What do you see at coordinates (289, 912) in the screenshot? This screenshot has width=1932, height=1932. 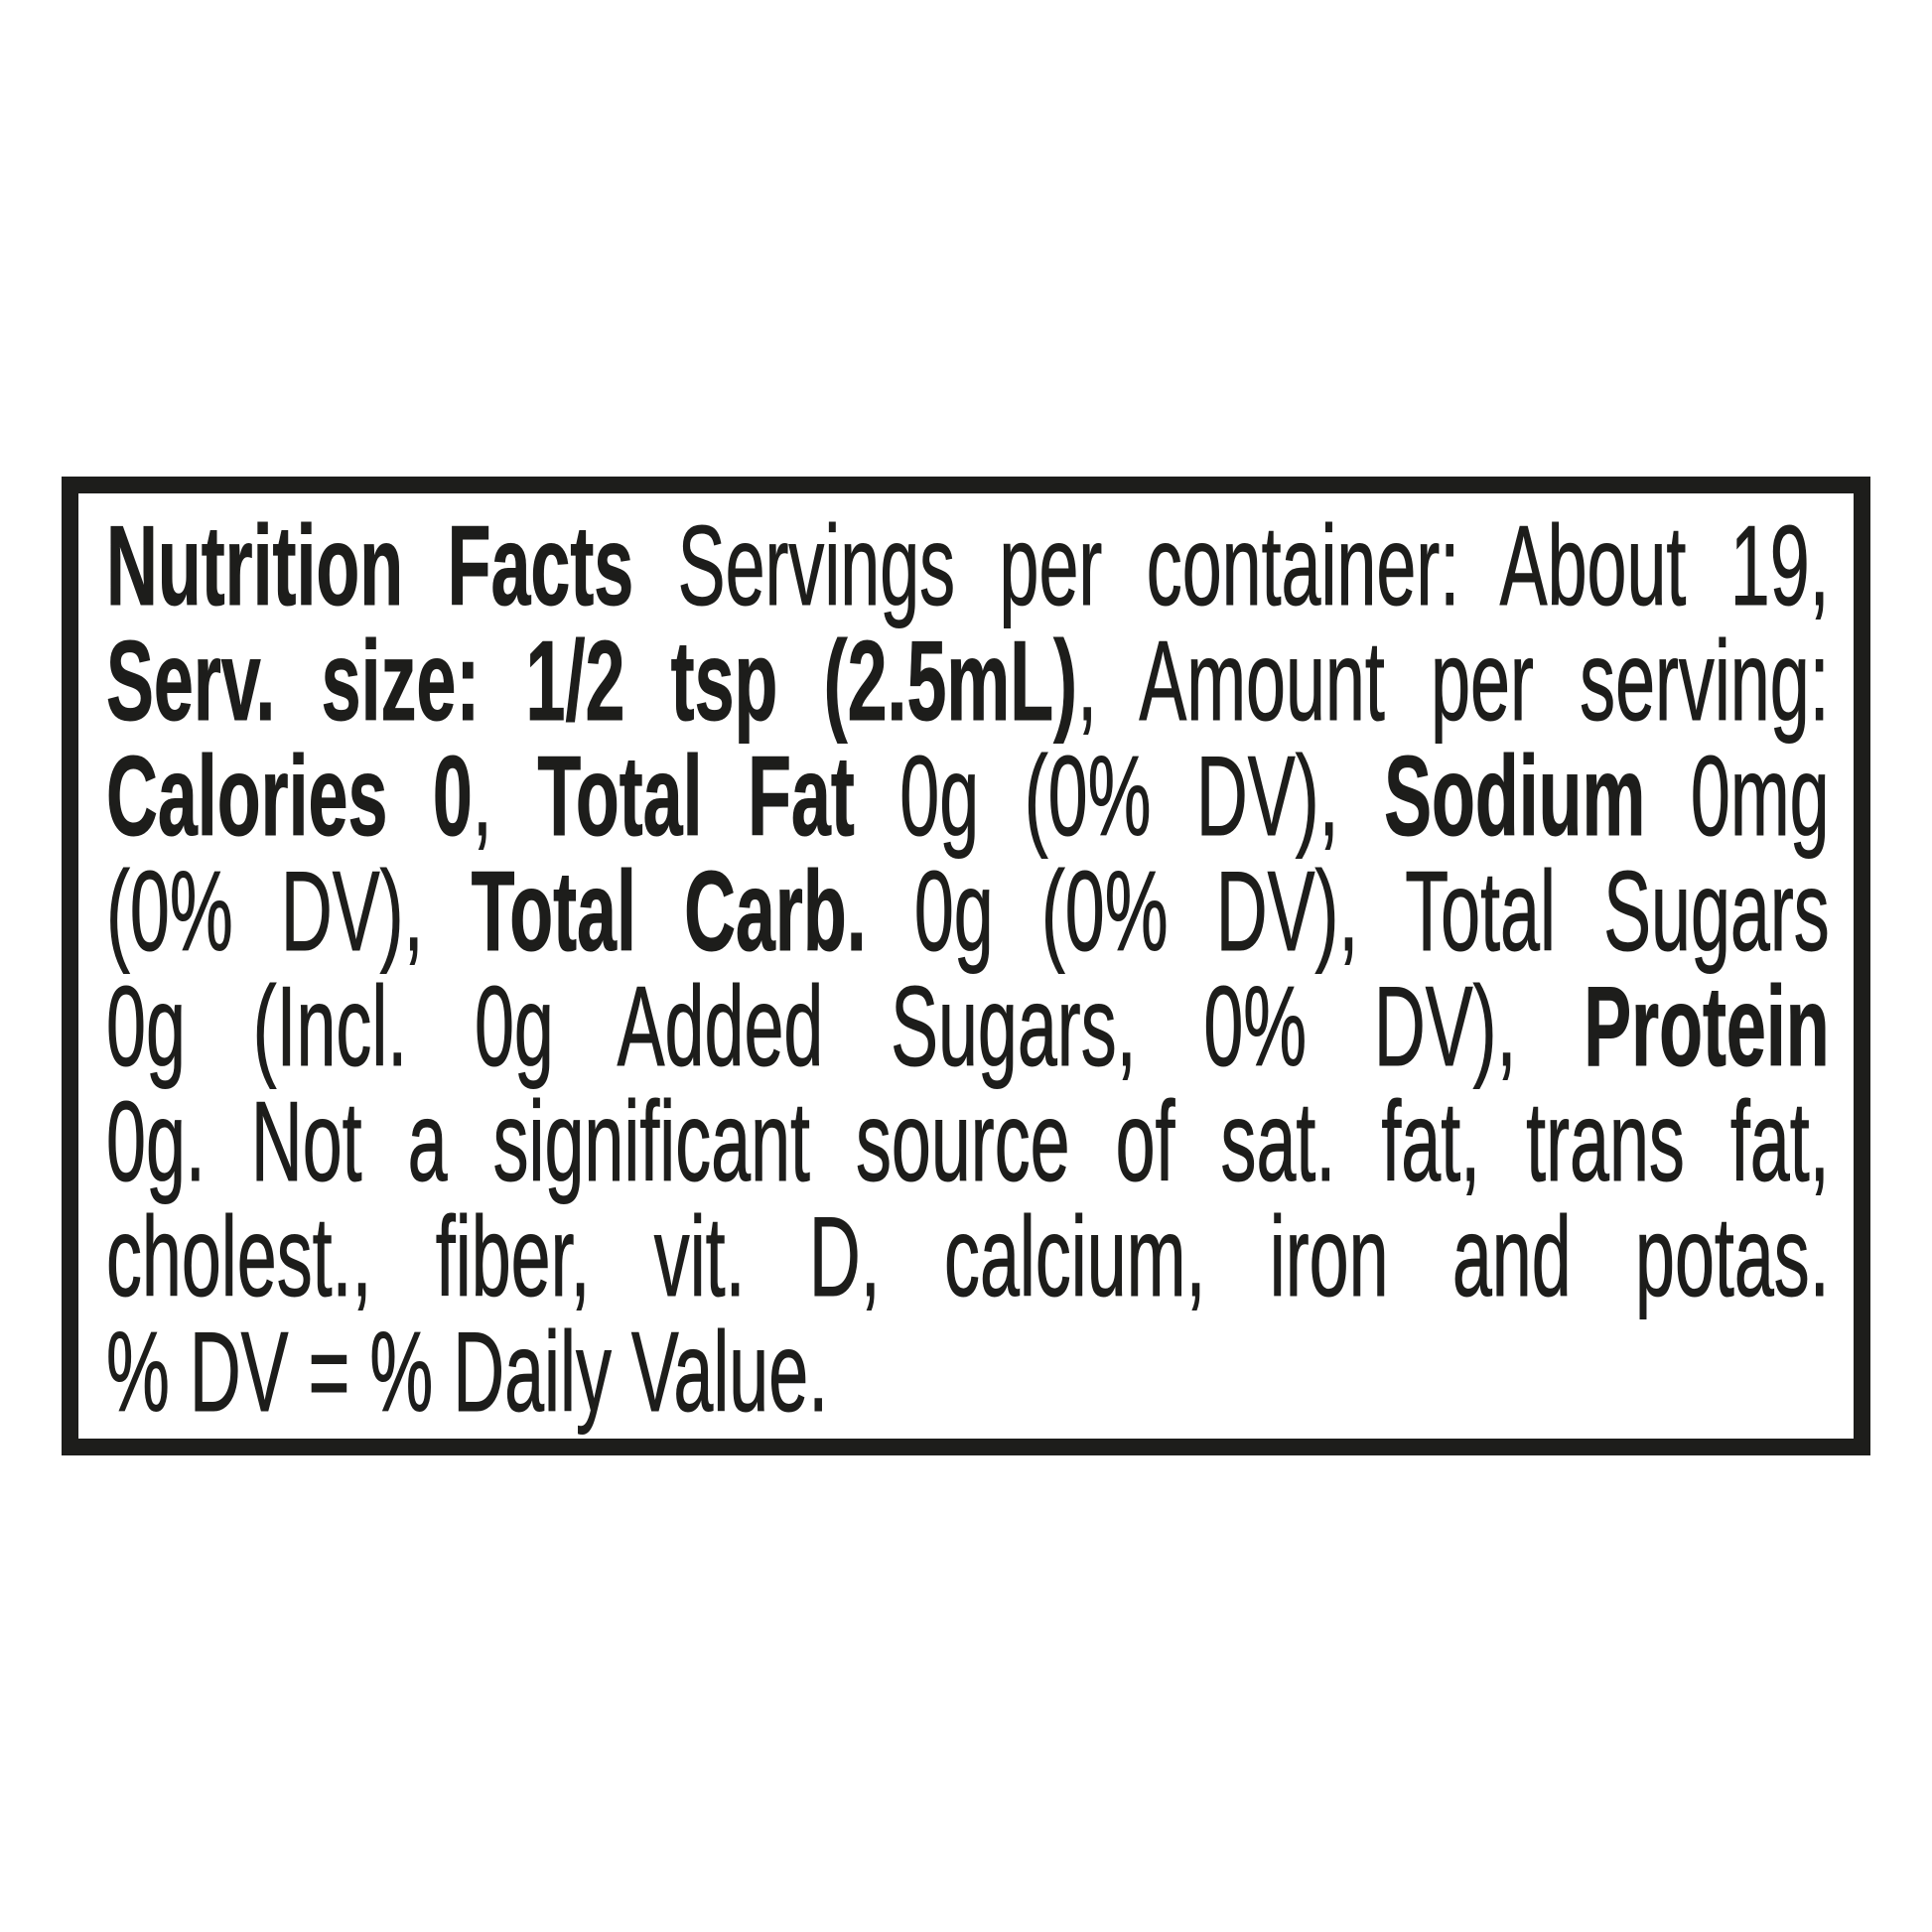 I see `text-segment: (0% DV),` at bounding box center [289, 912].